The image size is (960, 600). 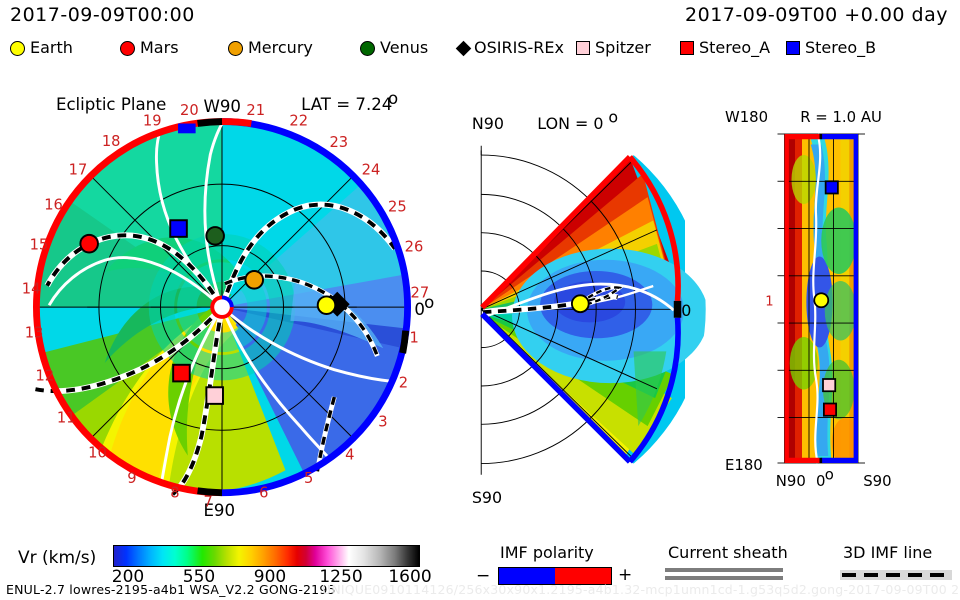 I want to click on hour-tick: 5, so click(x=308, y=478).